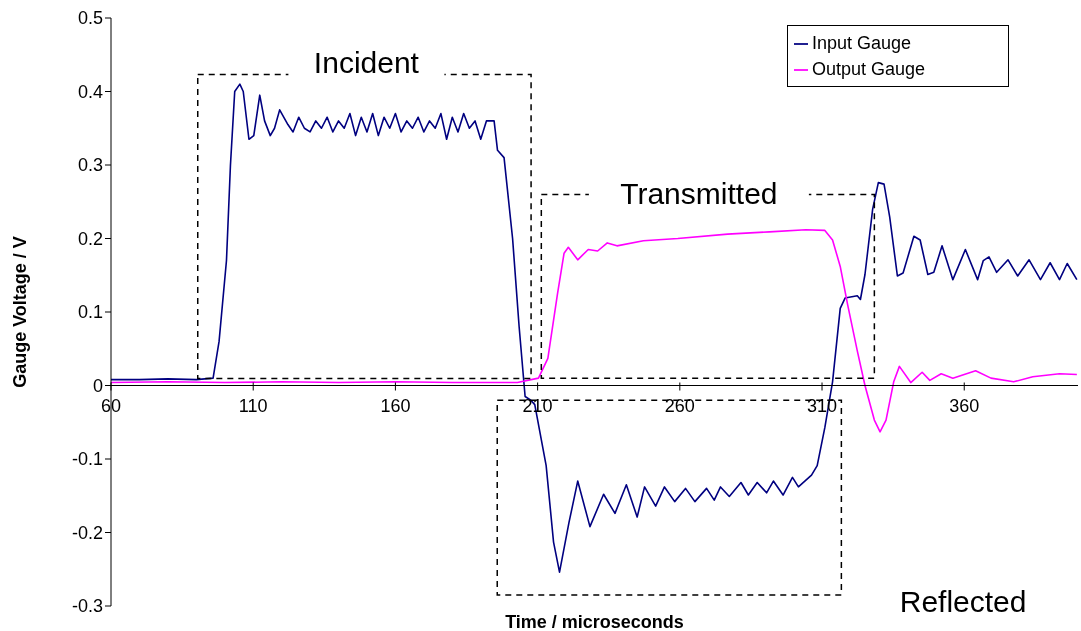 The image size is (1081, 631). I want to click on x-tick-label: 160, so click(395, 405).